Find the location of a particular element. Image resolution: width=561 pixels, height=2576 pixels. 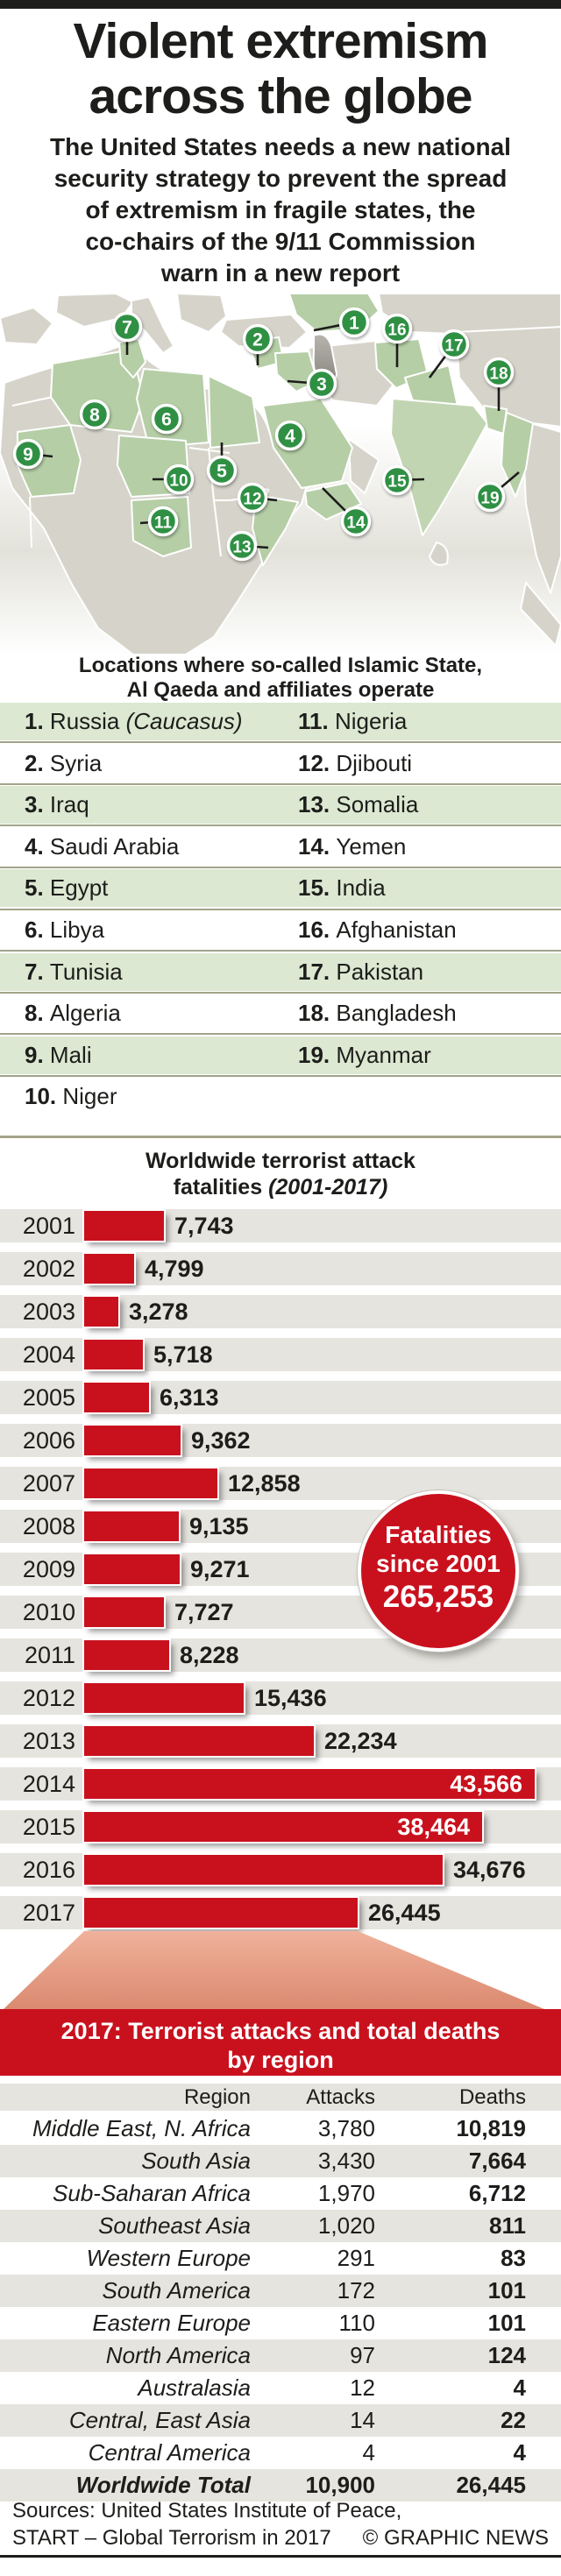

value-label: 7,743 is located at coordinates (204, 1226).